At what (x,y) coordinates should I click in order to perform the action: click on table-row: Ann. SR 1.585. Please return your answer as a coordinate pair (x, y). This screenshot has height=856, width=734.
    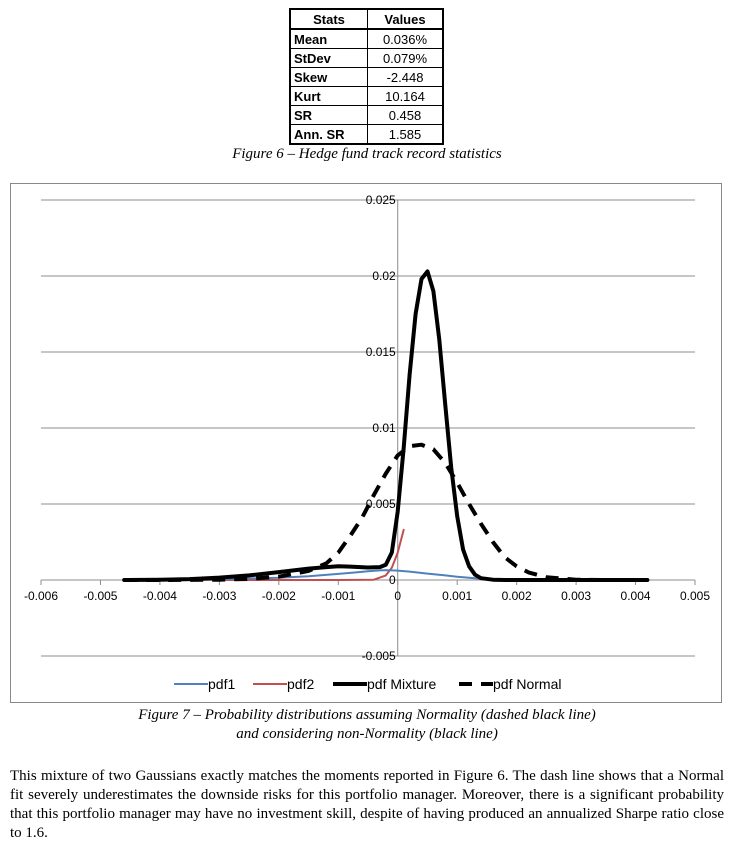
    Looking at the image, I should click on (366, 134).